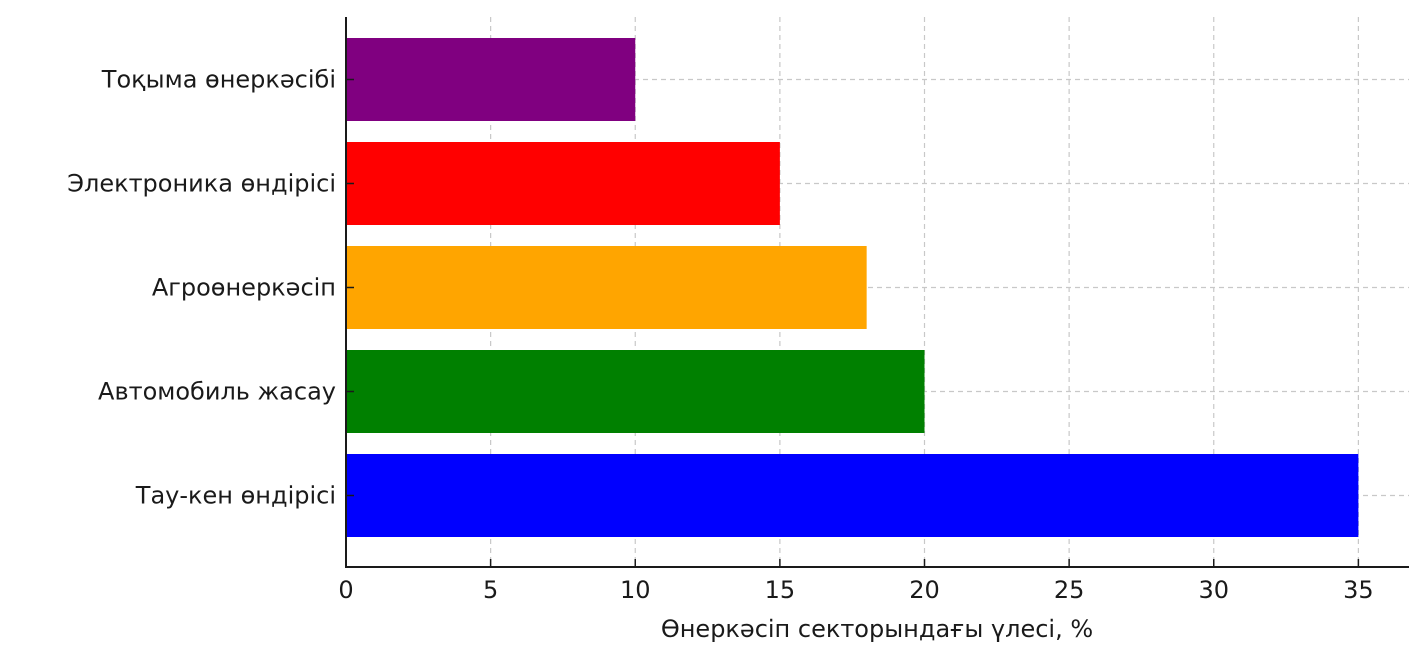 Image resolution: width=1425 pixels, height=661 pixels. Describe the element at coordinates (635, 590) in the screenshot. I see `x-tick-label: 10` at that location.